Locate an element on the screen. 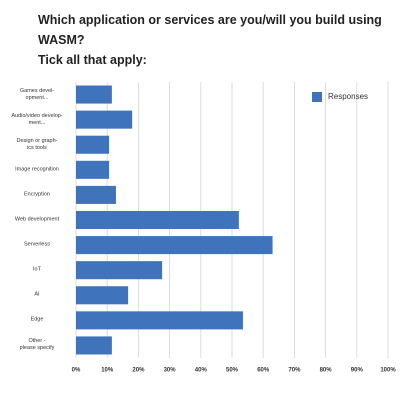 Image resolution: width=420 pixels, height=400 pixels. x-tick-label: 70% is located at coordinates (294, 371).